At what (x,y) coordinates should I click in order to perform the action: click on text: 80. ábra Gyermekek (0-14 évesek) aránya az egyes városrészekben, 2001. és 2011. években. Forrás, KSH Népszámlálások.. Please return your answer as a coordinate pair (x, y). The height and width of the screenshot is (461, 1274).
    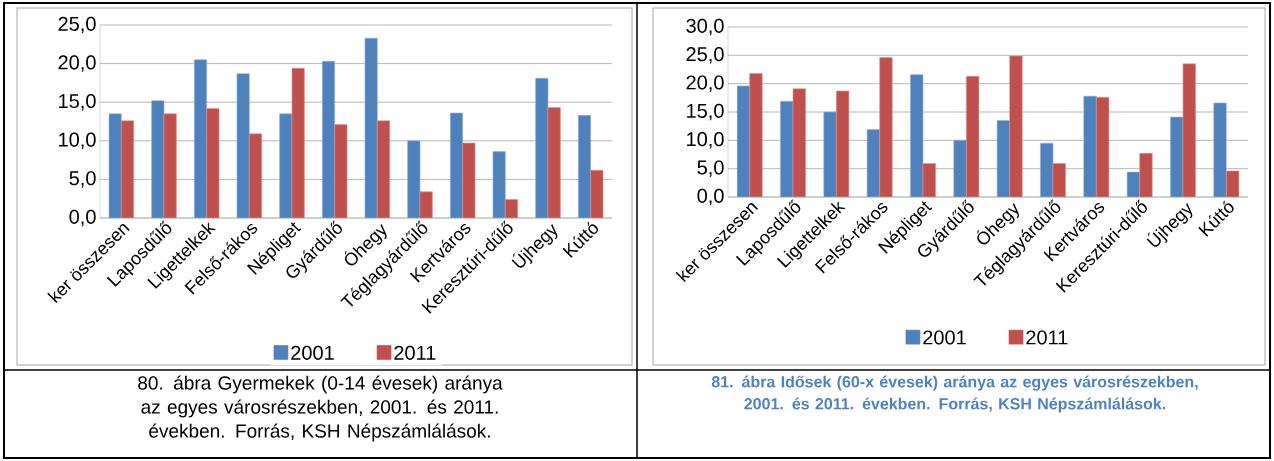
    Looking at the image, I should click on (320, 408).